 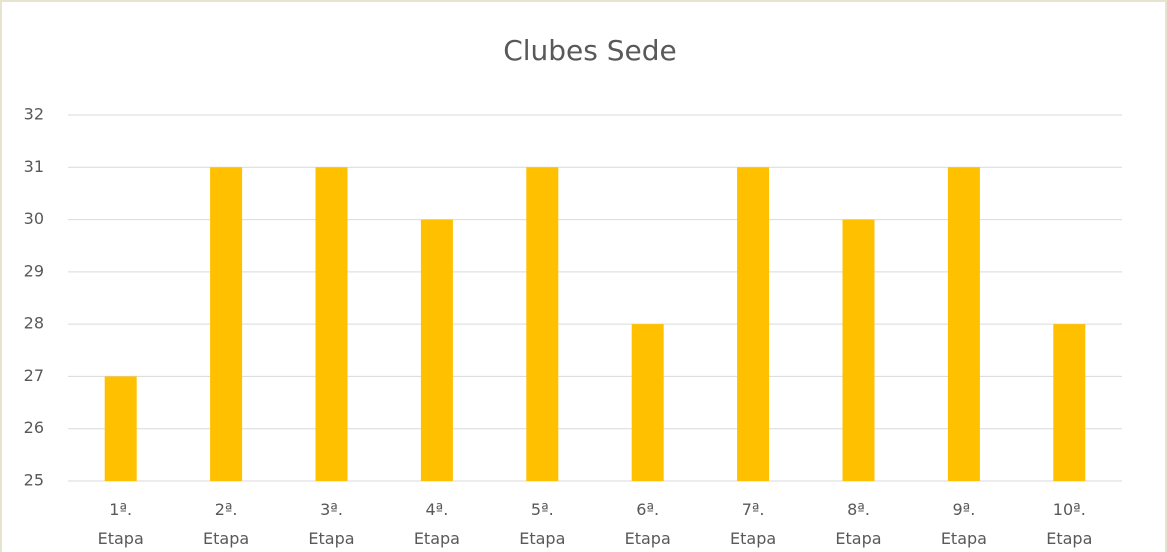 What do you see at coordinates (542, 509) in the screenshot?
I see `x-tick-label-line: 5ª.` at bounding box center [542, 509].